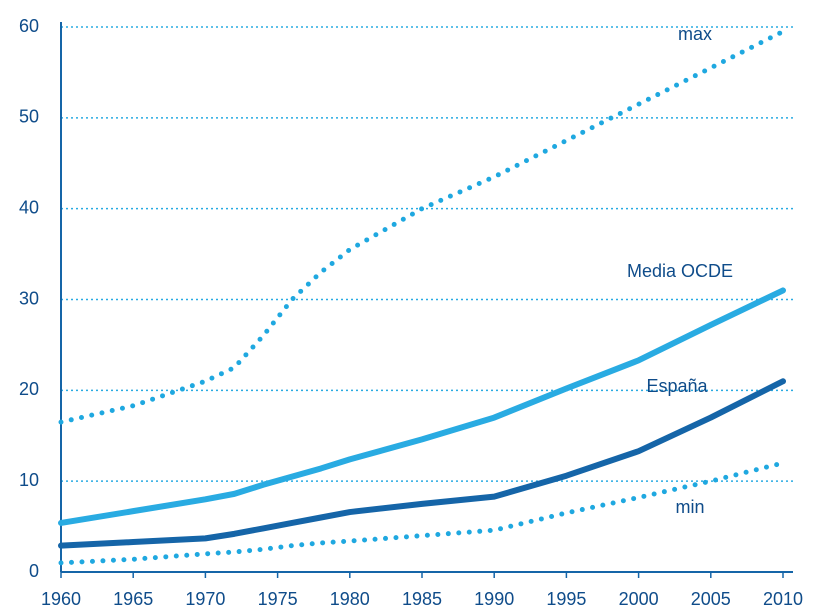  I want to click on x-tick-label: 1995, so click(566, 599).